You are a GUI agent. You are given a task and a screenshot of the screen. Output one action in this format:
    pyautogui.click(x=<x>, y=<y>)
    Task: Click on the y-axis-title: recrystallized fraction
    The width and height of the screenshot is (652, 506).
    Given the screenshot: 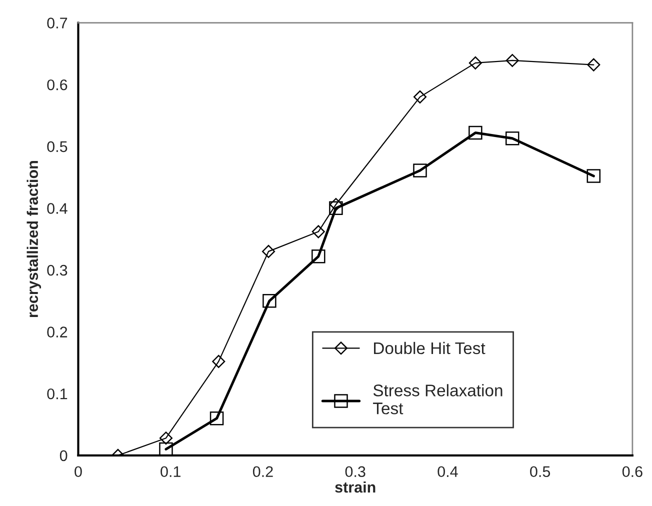 What is the action you would take?
    pyautogui.click(x=34, y=239)
    